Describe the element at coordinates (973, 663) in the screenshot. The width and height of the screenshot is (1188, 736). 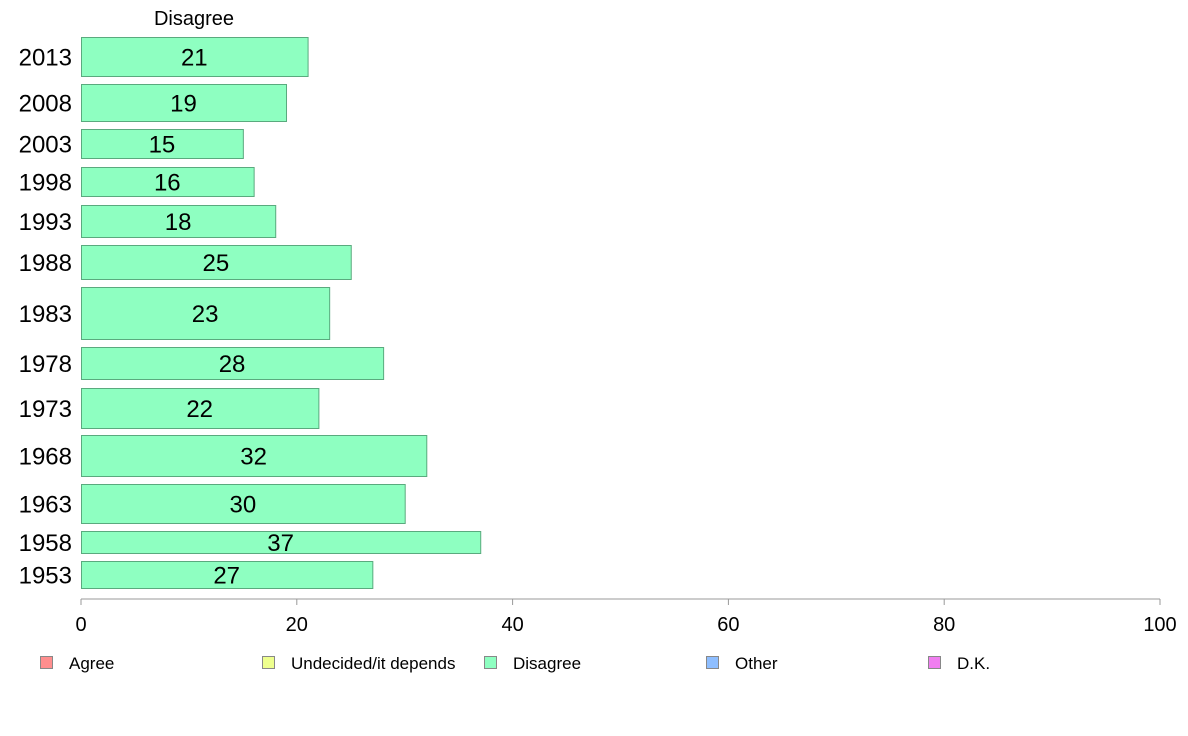
I see `legend-label-4: D.K.` at that location.